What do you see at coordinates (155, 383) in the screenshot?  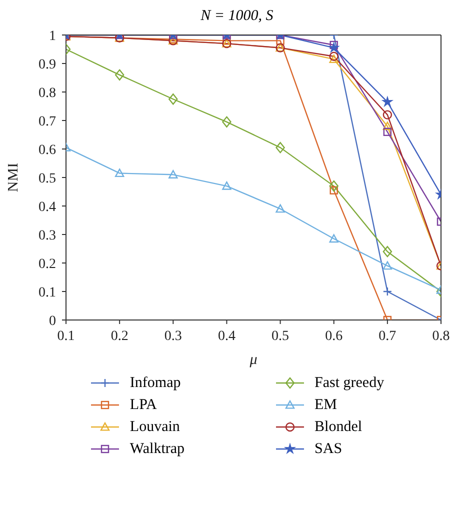 I see `legend-label: Infomap` at bounding box center [155, 383].